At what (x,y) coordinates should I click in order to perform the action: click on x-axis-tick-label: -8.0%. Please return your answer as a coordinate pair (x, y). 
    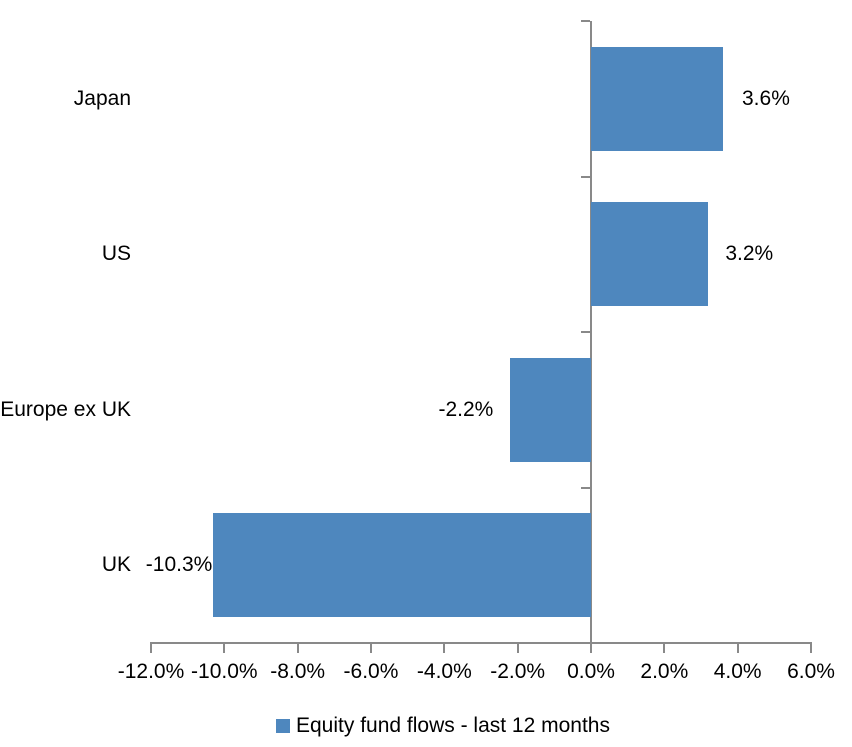
    Looking at the image, I should click on (298, 671).